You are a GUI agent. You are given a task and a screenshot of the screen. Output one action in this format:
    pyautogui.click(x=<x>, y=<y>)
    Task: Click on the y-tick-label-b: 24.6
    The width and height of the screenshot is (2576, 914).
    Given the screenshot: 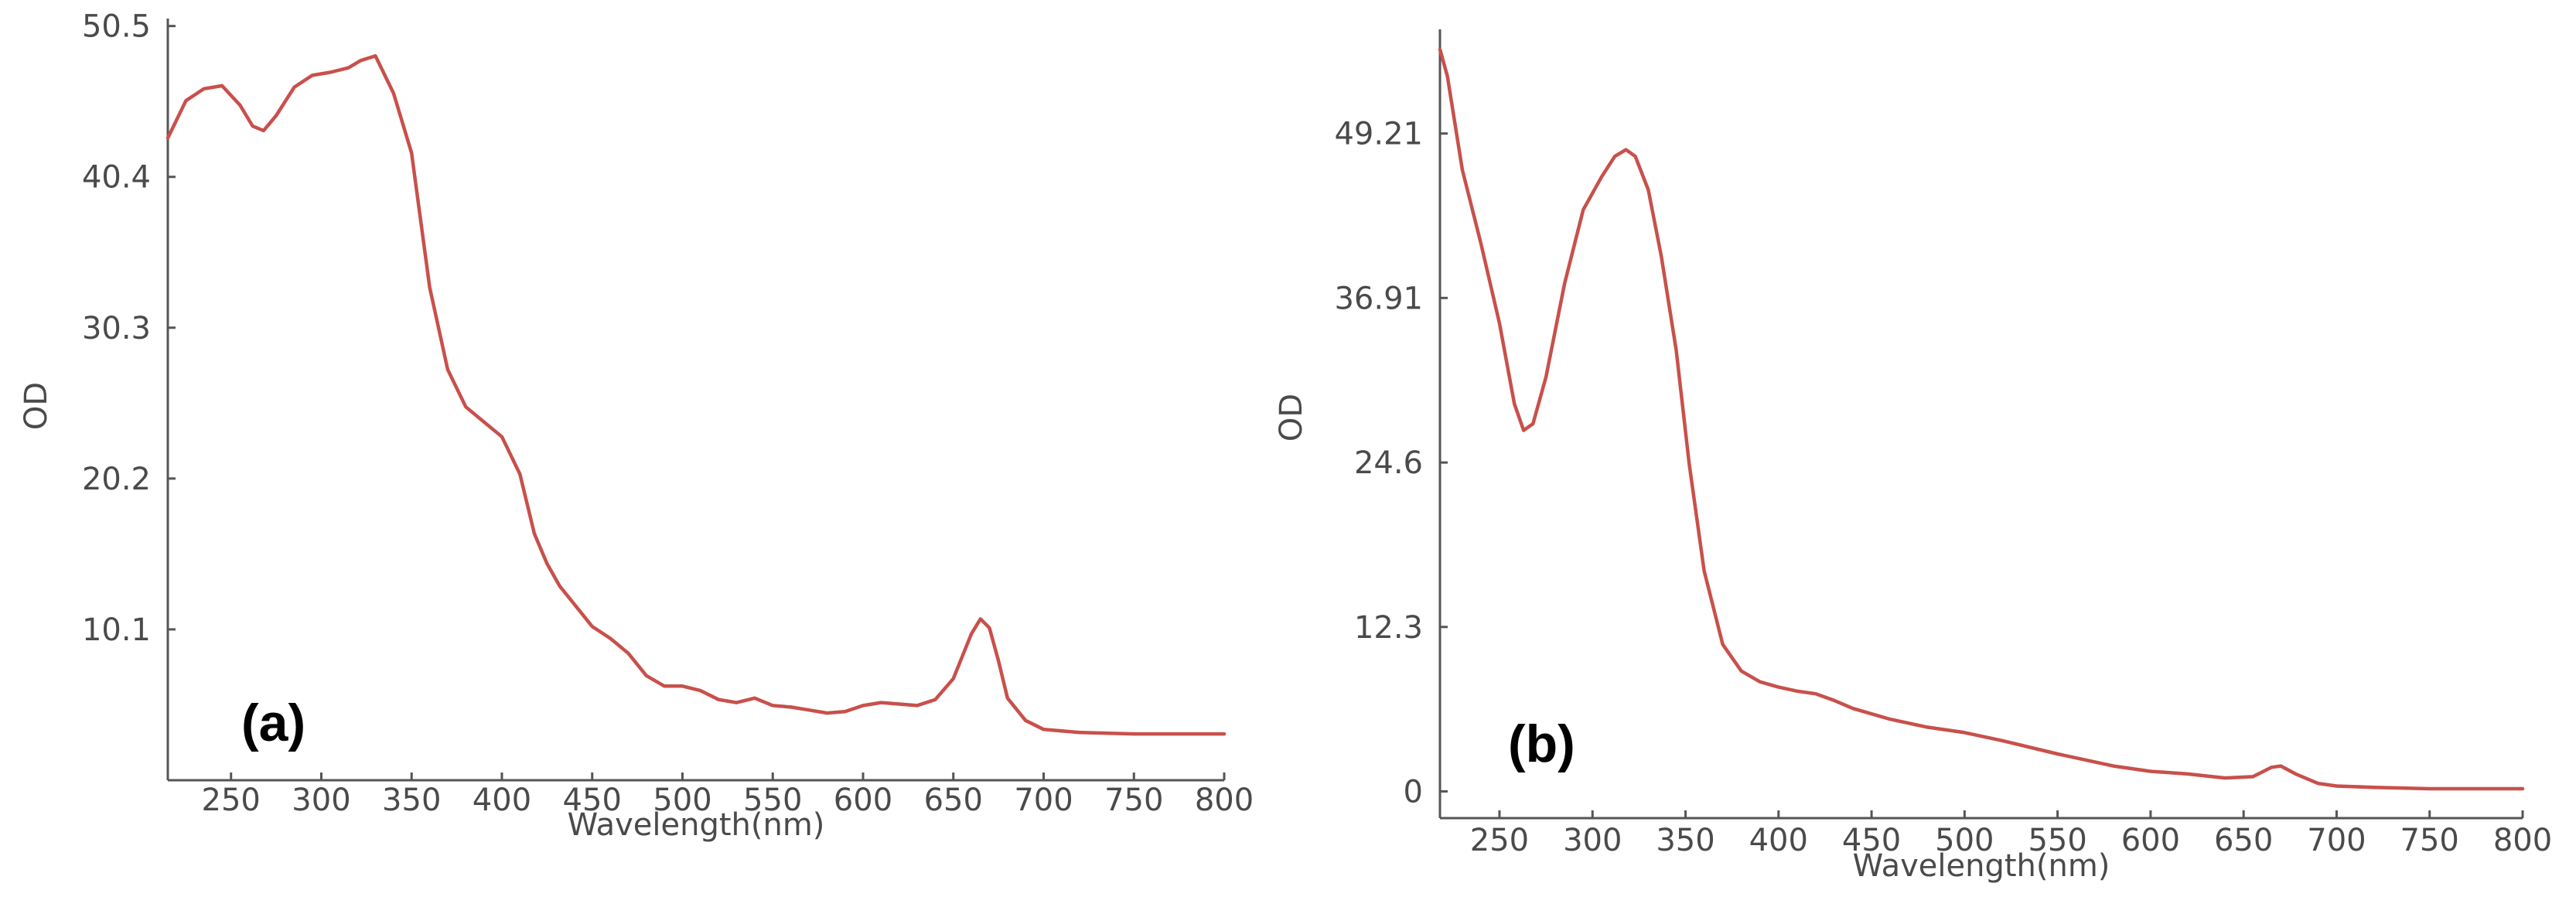 What is the action you would take?
    pyautogui.click(x=1389, y=463)
    